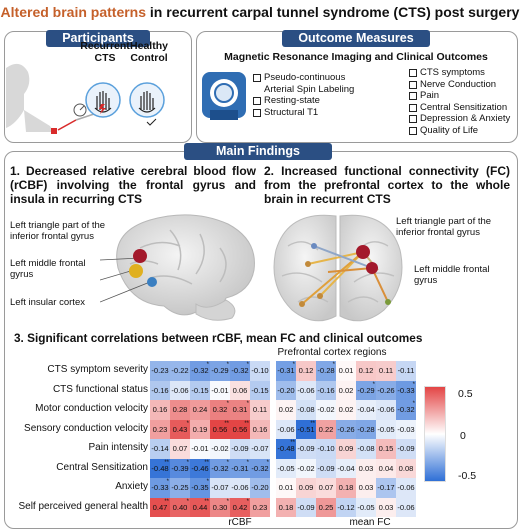 The width and height of the screenshot is (520, 531). What do you see at coordinates (338, 268) in the screenshot?
I see `brain-frontal-view` at bounding box center [338, 268].